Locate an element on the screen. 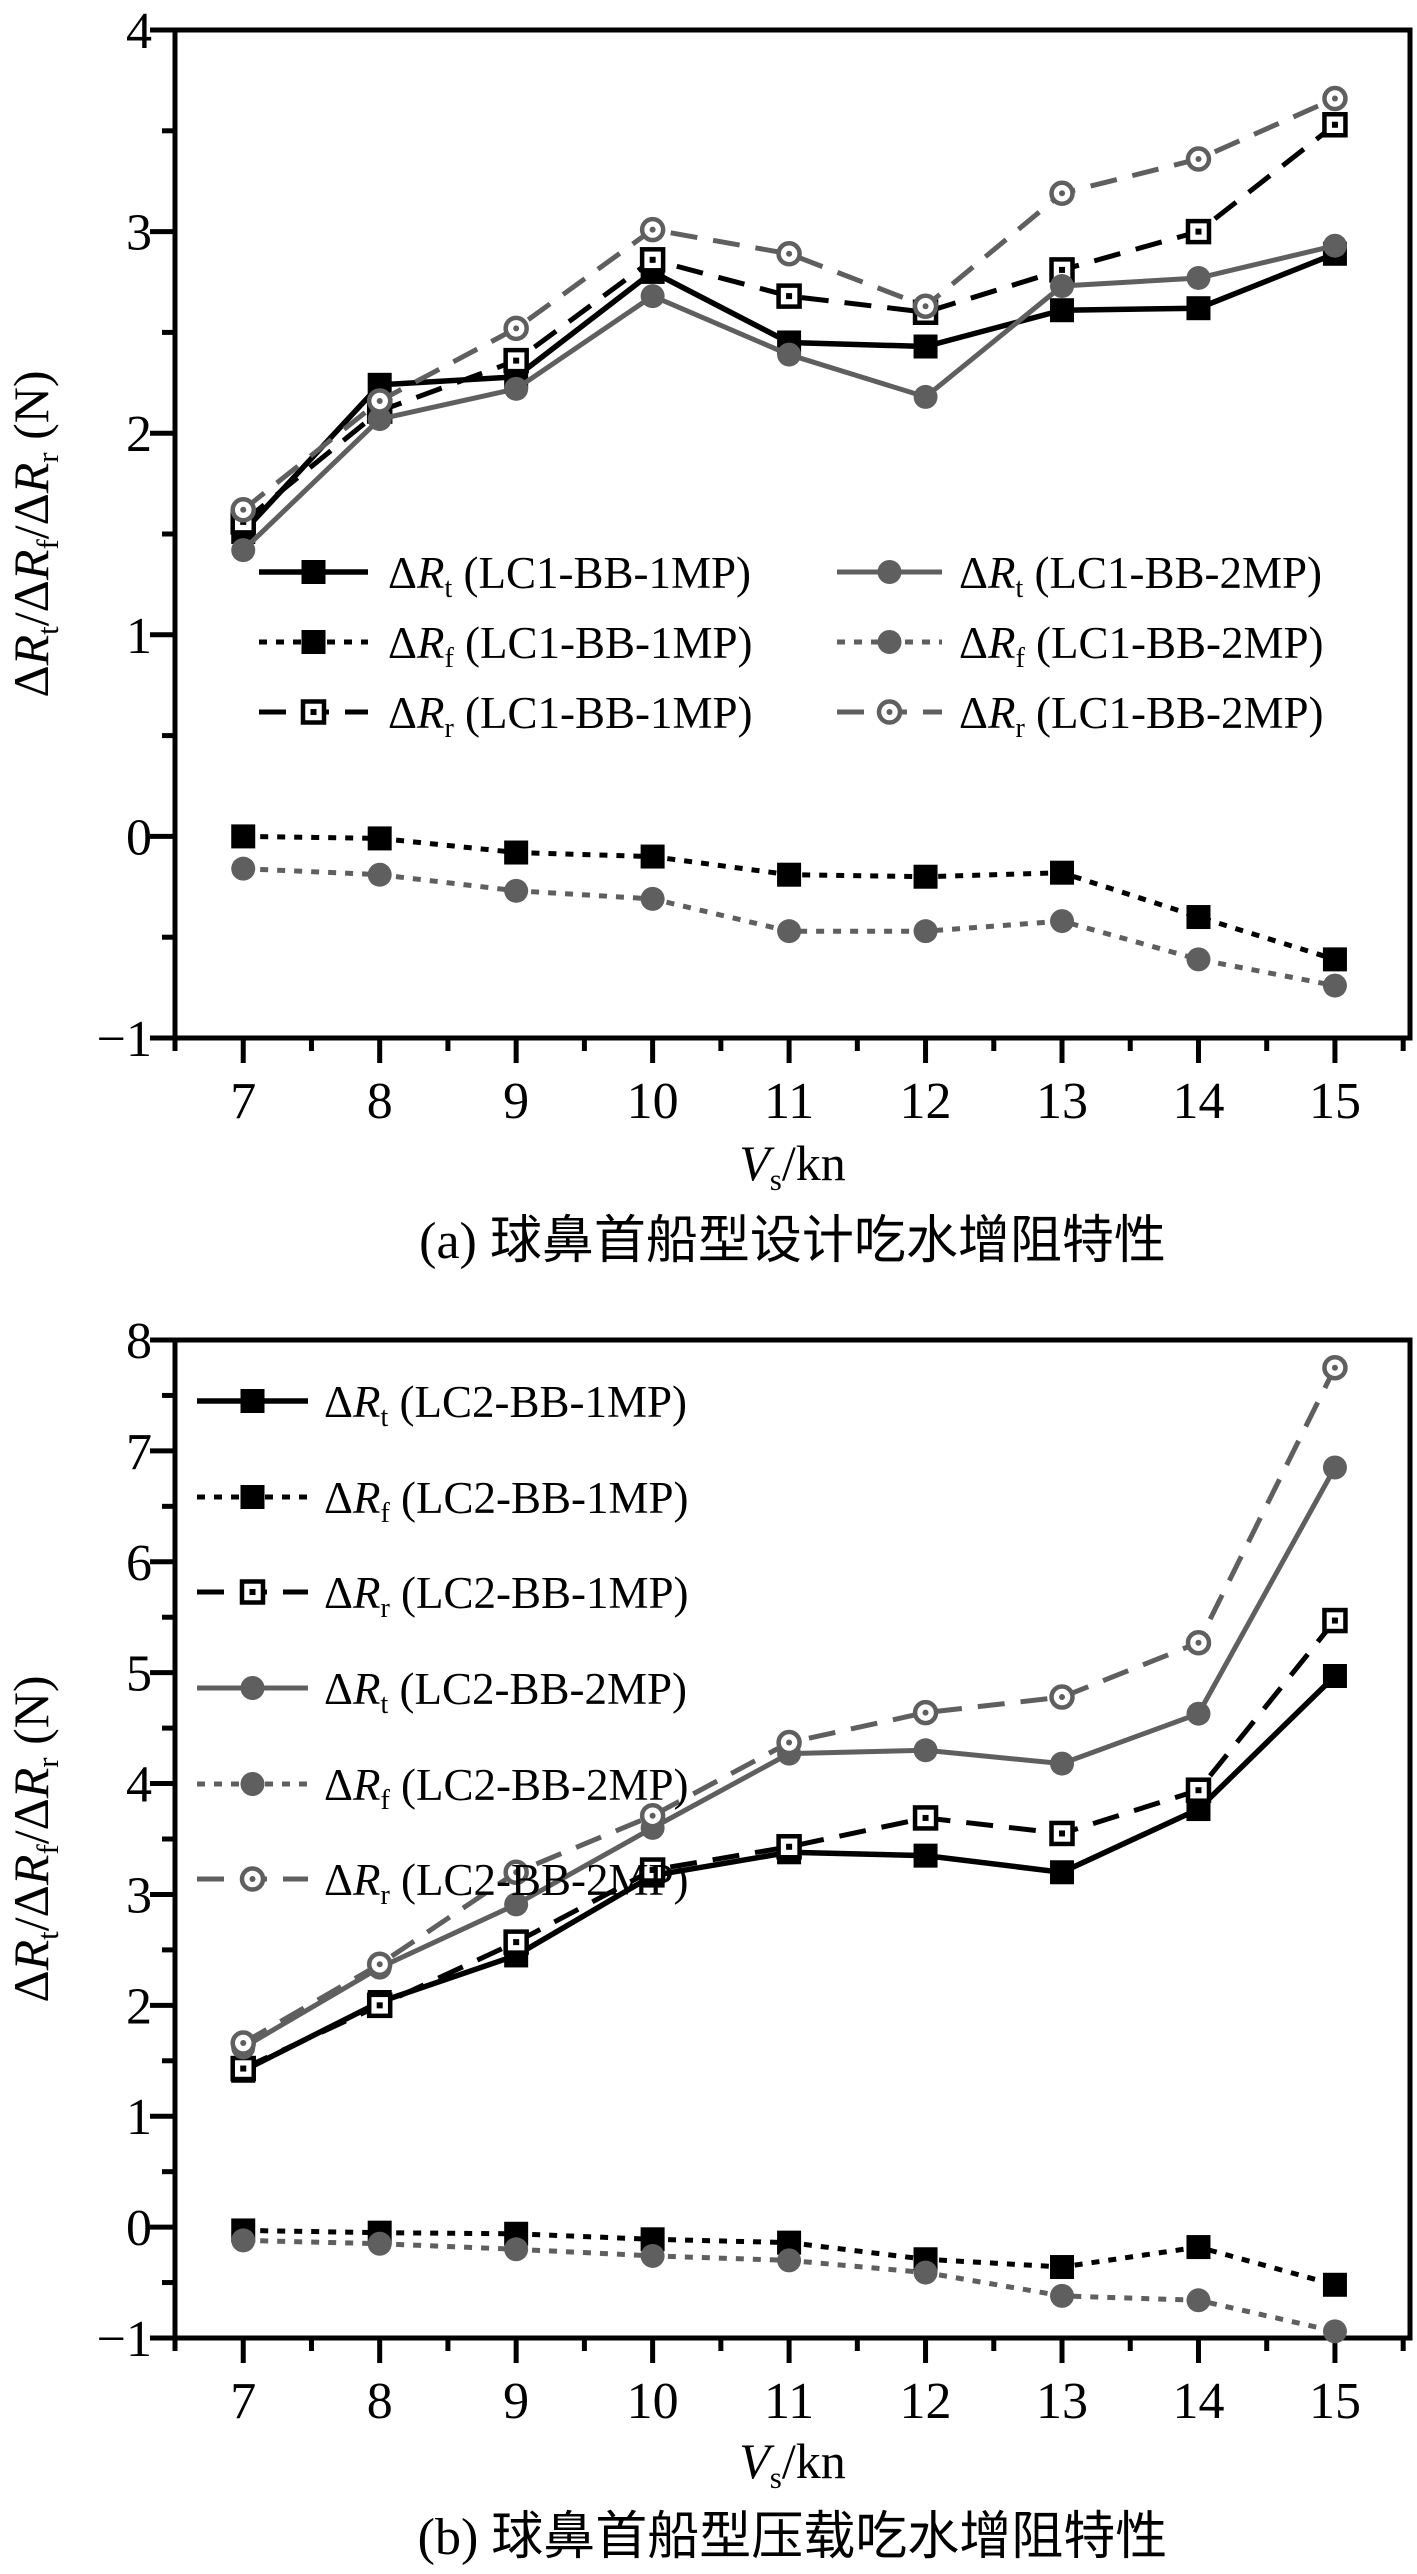  series-line is located at coordinates (789, 1844).